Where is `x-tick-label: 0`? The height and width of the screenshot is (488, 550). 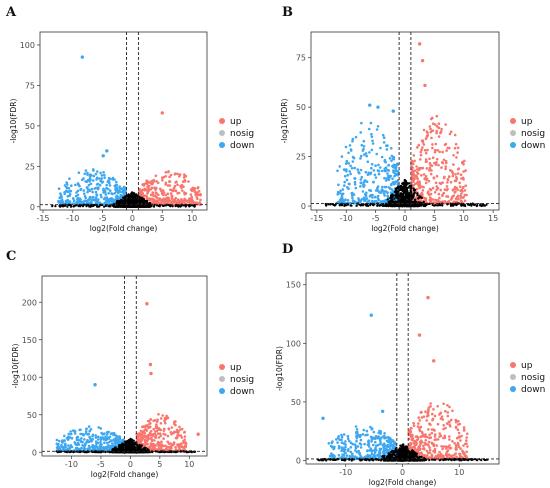 x-tick-label: 0 is located at coordinates (132, 218).